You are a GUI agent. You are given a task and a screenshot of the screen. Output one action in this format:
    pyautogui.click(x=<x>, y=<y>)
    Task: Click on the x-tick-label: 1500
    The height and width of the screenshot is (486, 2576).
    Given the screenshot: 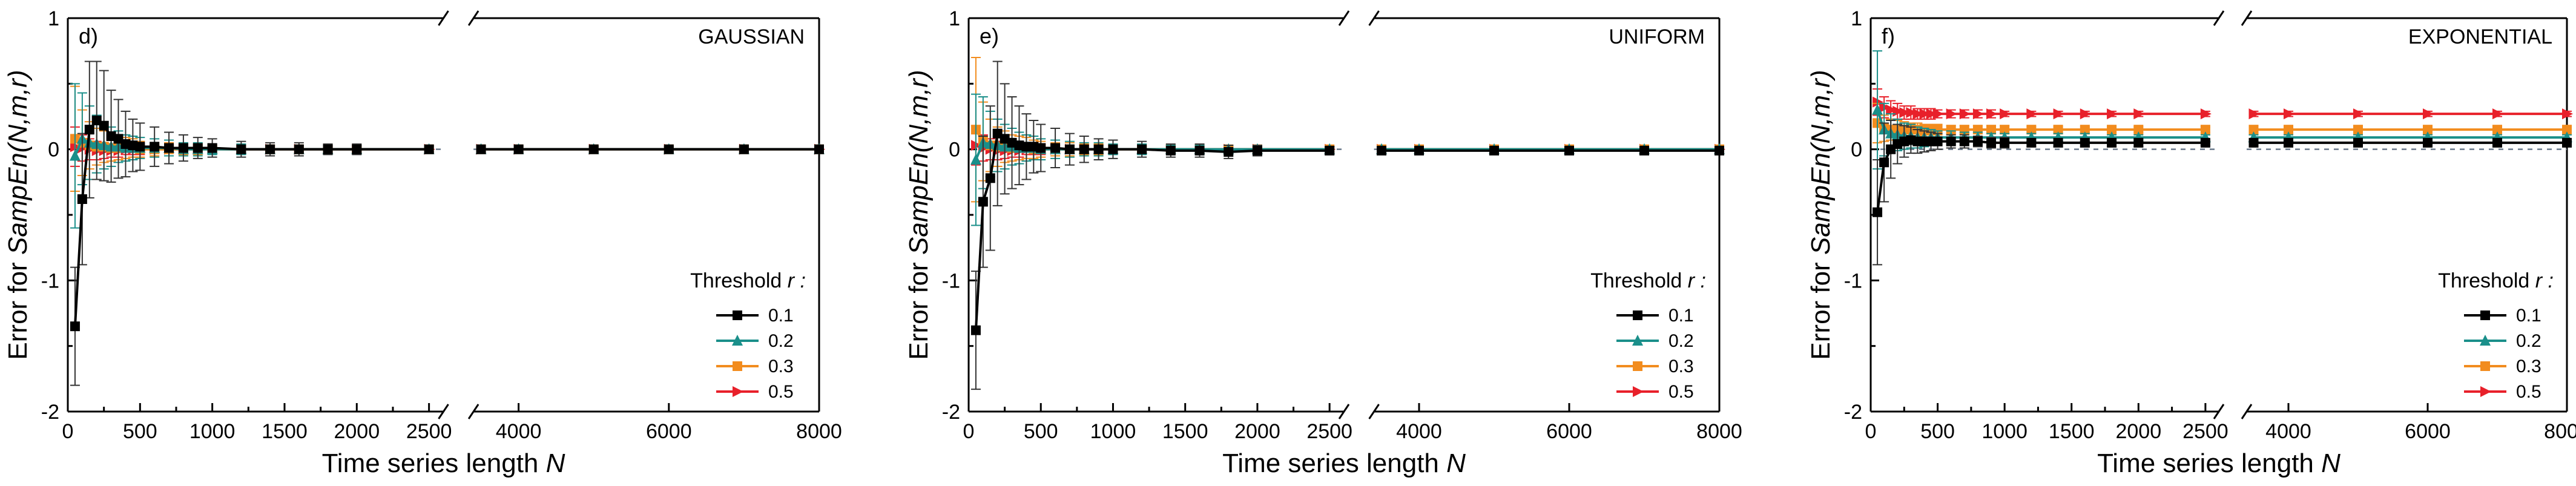 What is the action you would take?
    pyautogui.click(x=285, y=432)
    